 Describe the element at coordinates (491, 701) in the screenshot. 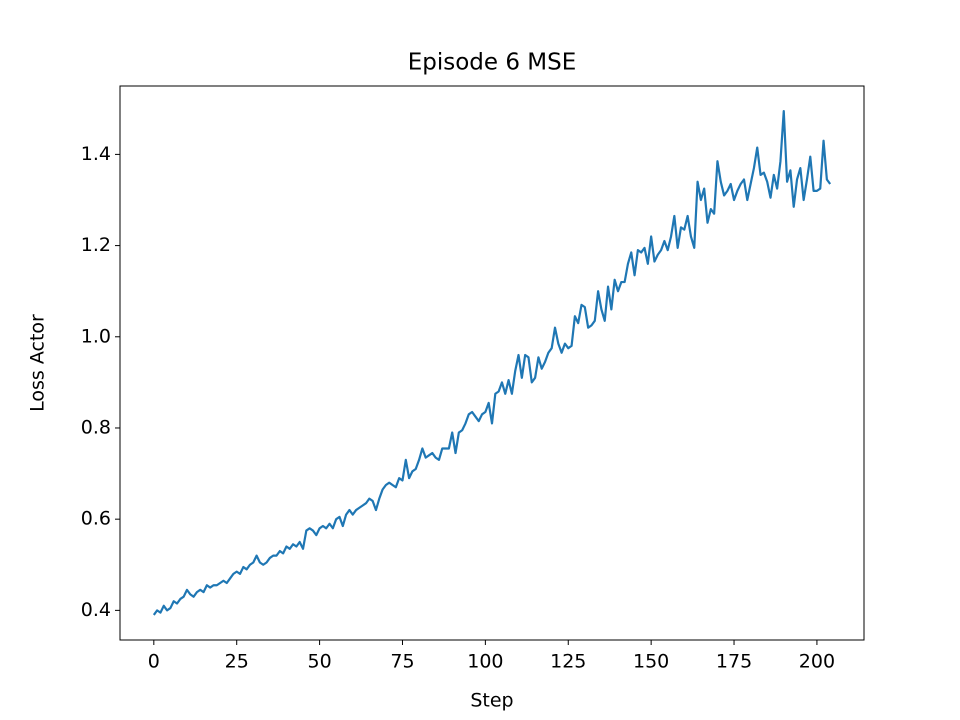

I see `x-axis-label: Step` at that location.